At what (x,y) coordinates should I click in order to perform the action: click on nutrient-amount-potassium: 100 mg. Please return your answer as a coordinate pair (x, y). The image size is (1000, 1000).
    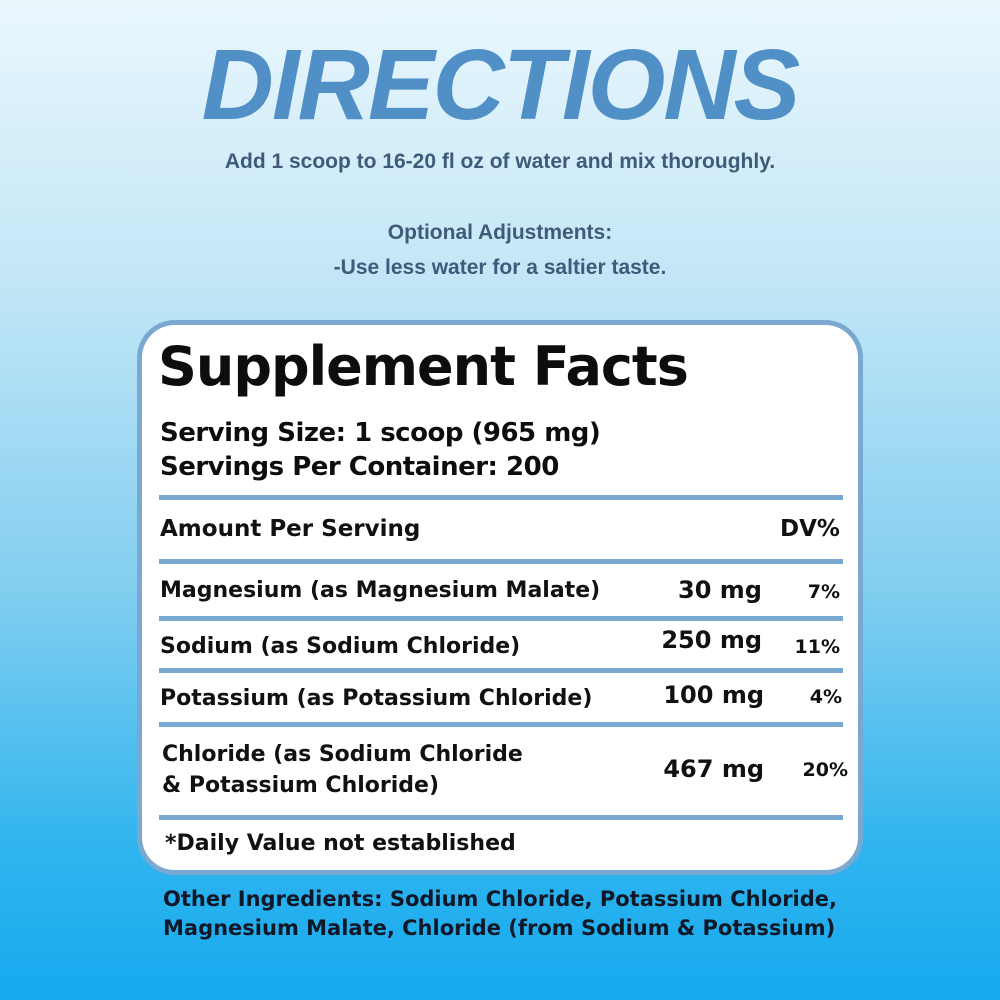
    Looking at the image, I should click on (713, 695).